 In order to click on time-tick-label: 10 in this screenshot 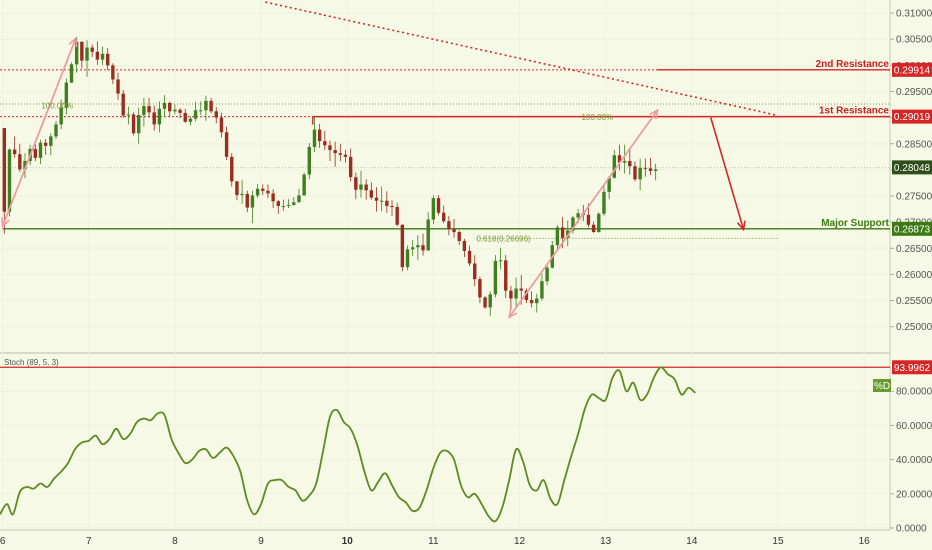, I will do `click(348, 541)`.